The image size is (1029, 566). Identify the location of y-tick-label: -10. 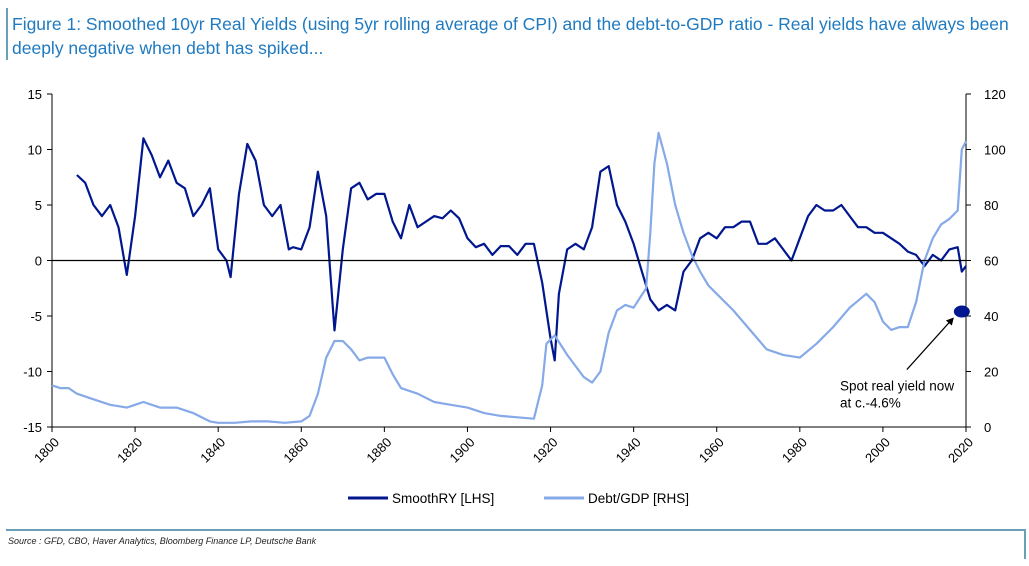
(32, 372).